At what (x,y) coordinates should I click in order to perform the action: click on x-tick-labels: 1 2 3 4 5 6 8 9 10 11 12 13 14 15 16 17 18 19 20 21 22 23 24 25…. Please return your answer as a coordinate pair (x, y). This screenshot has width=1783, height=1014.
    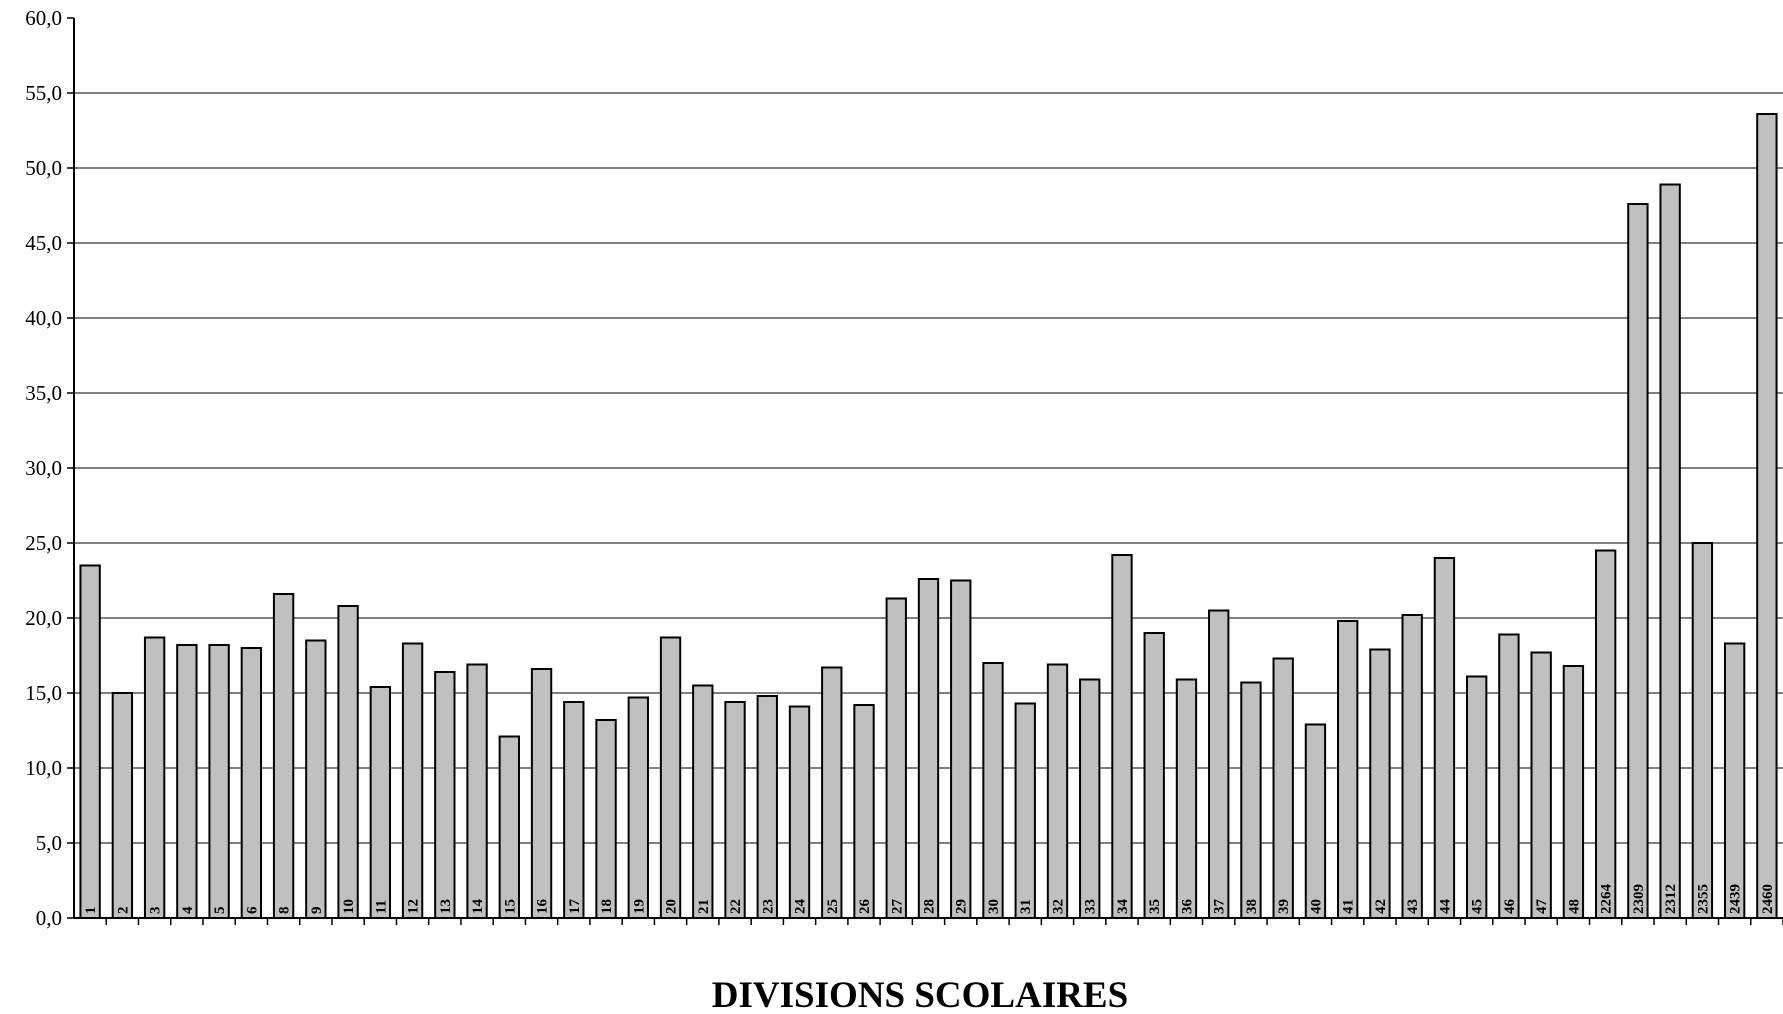
    Looking at the image, I should click on (929, 899).